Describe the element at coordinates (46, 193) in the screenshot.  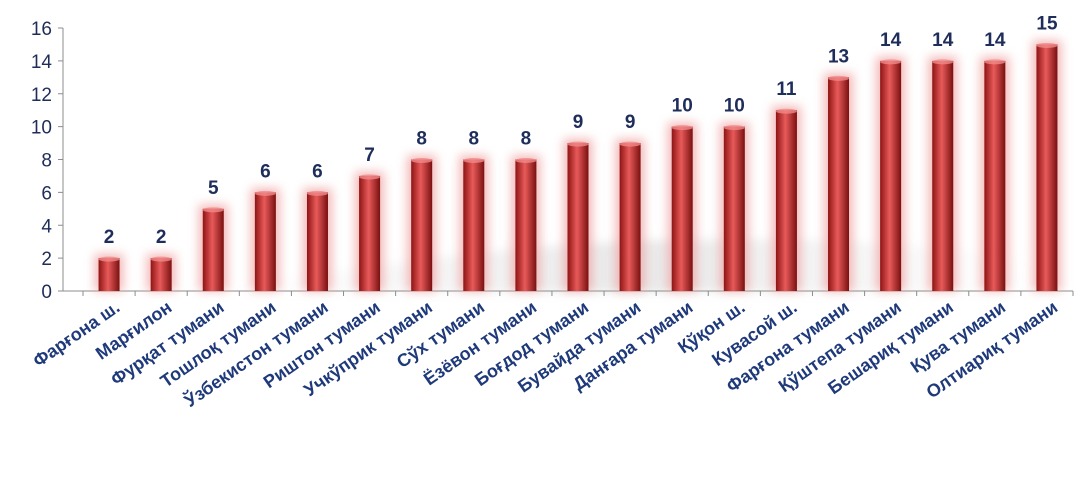
I see `y-tick-label: 6` at that location.